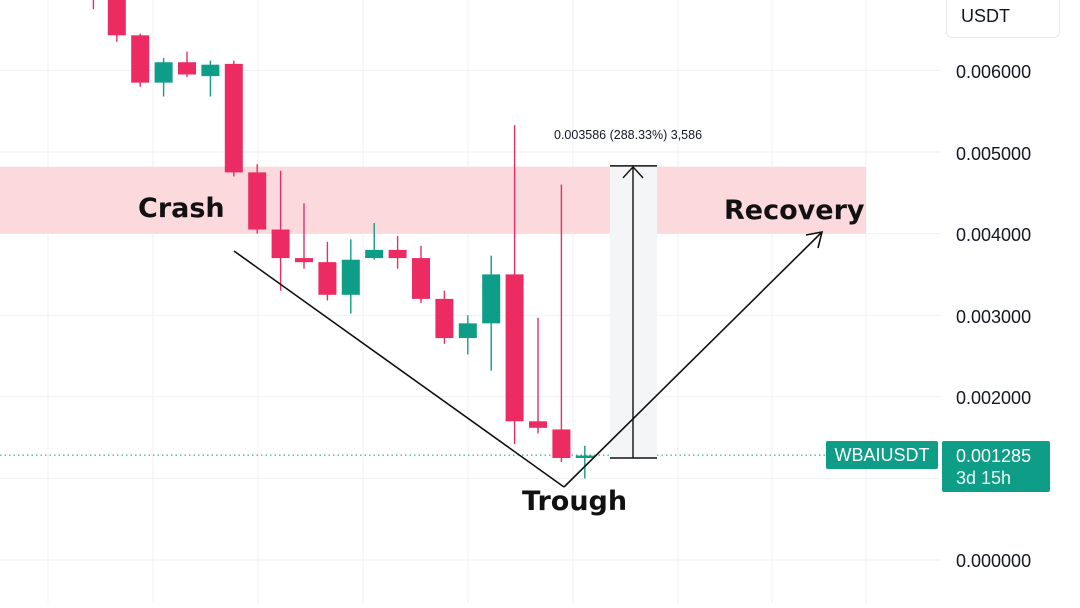 The height and width of the screenshot is (608, 1080). I want to click on last-price-badge: 0.001285 3d 15h, so click(996, 466).